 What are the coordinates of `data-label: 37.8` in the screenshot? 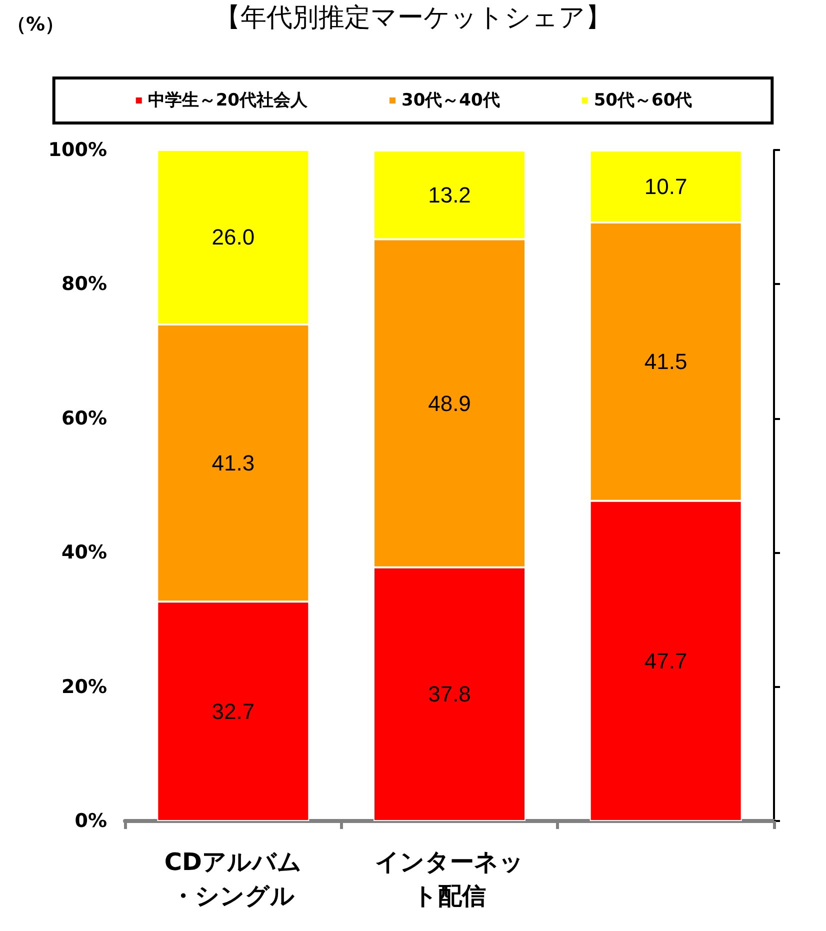 It's located at (449, 694).